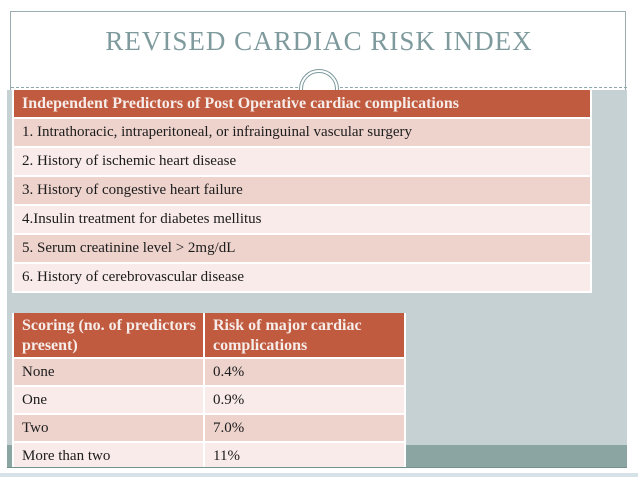  Describe the element at coordinates (109, 400) in the screenshot. I see `score-cell: One` at that location.